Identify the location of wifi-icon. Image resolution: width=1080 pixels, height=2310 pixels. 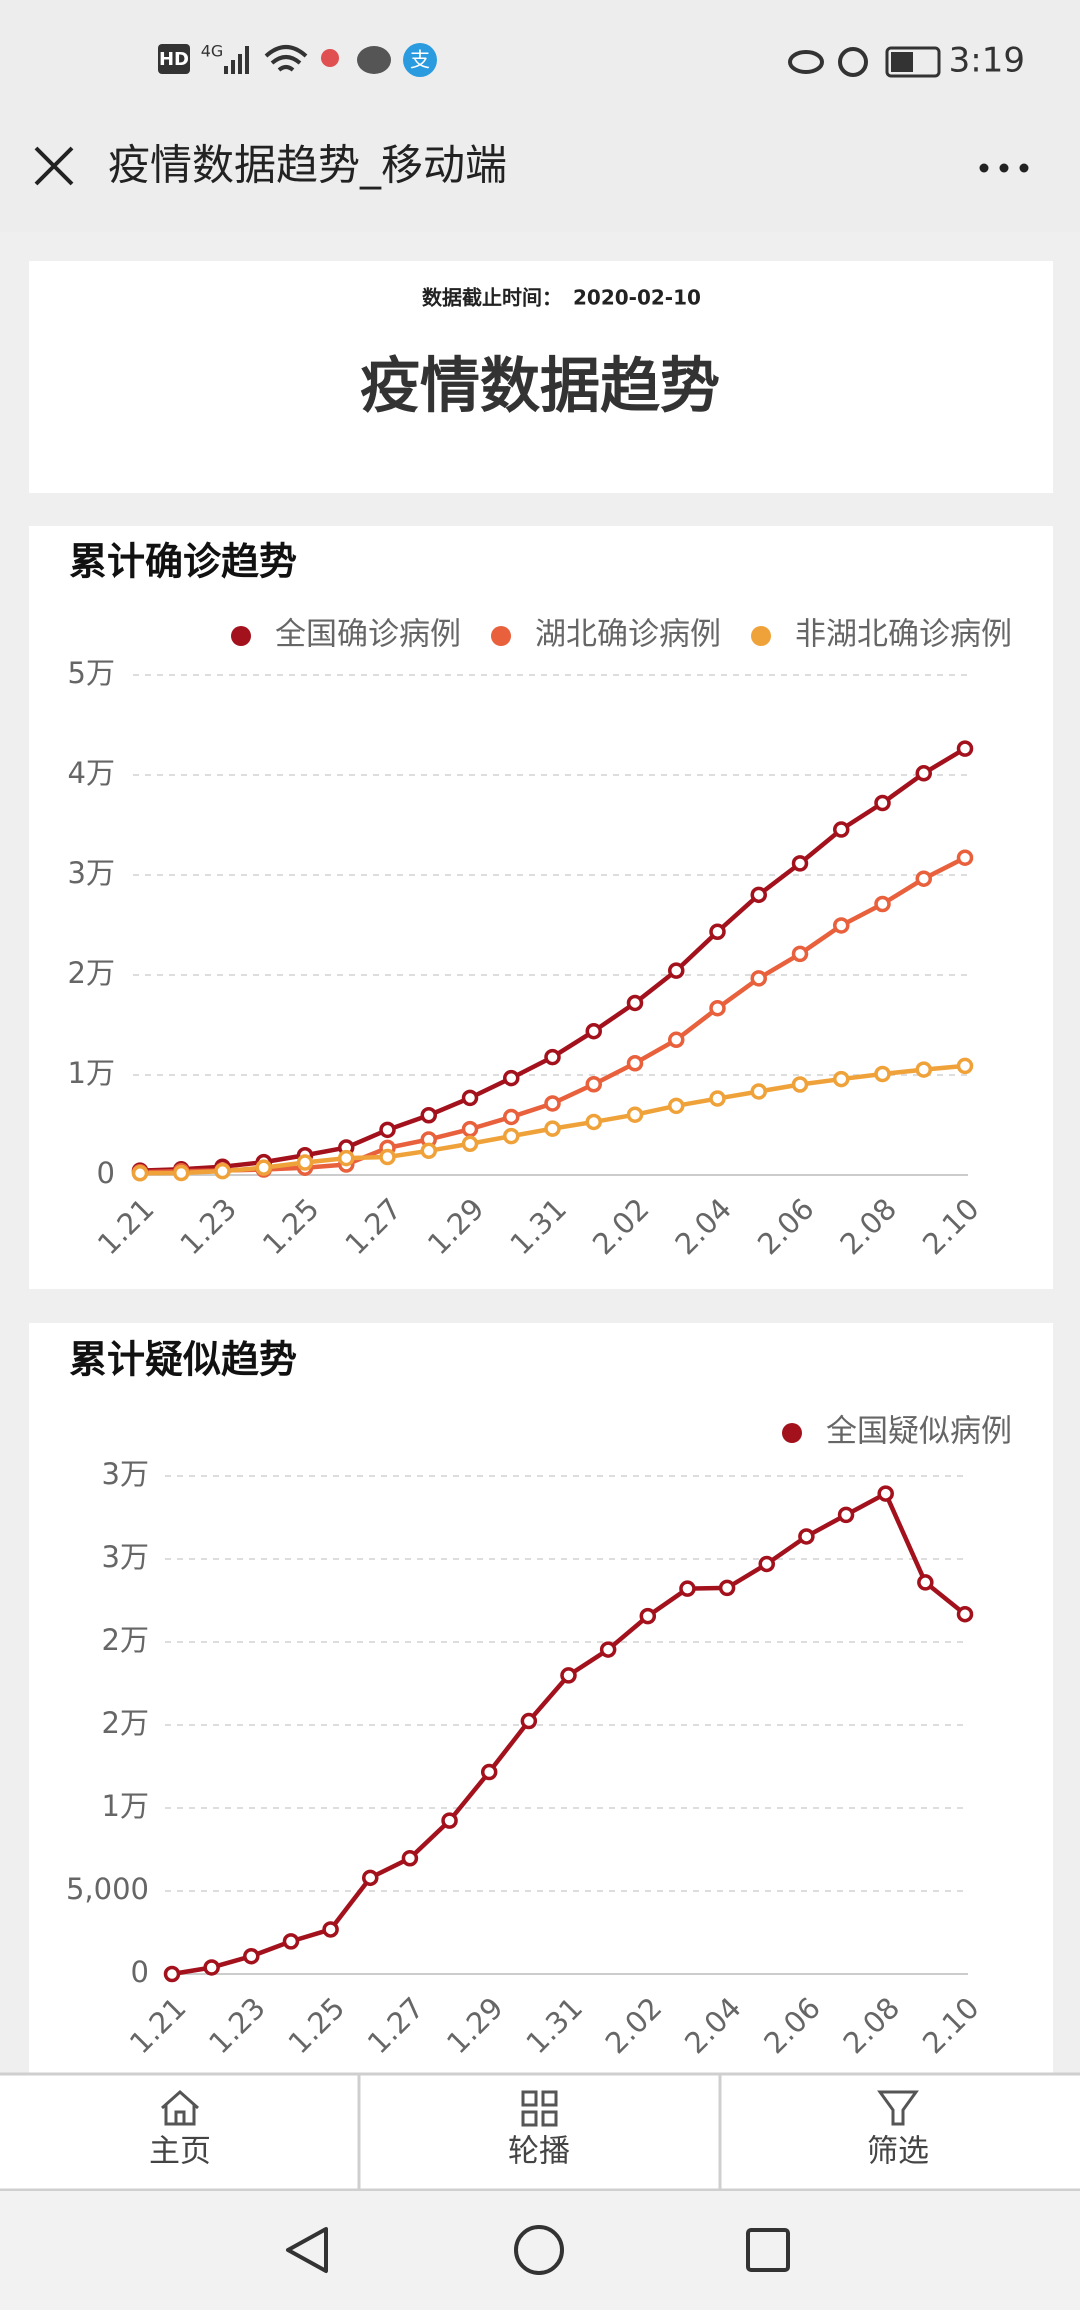
(286, 58).